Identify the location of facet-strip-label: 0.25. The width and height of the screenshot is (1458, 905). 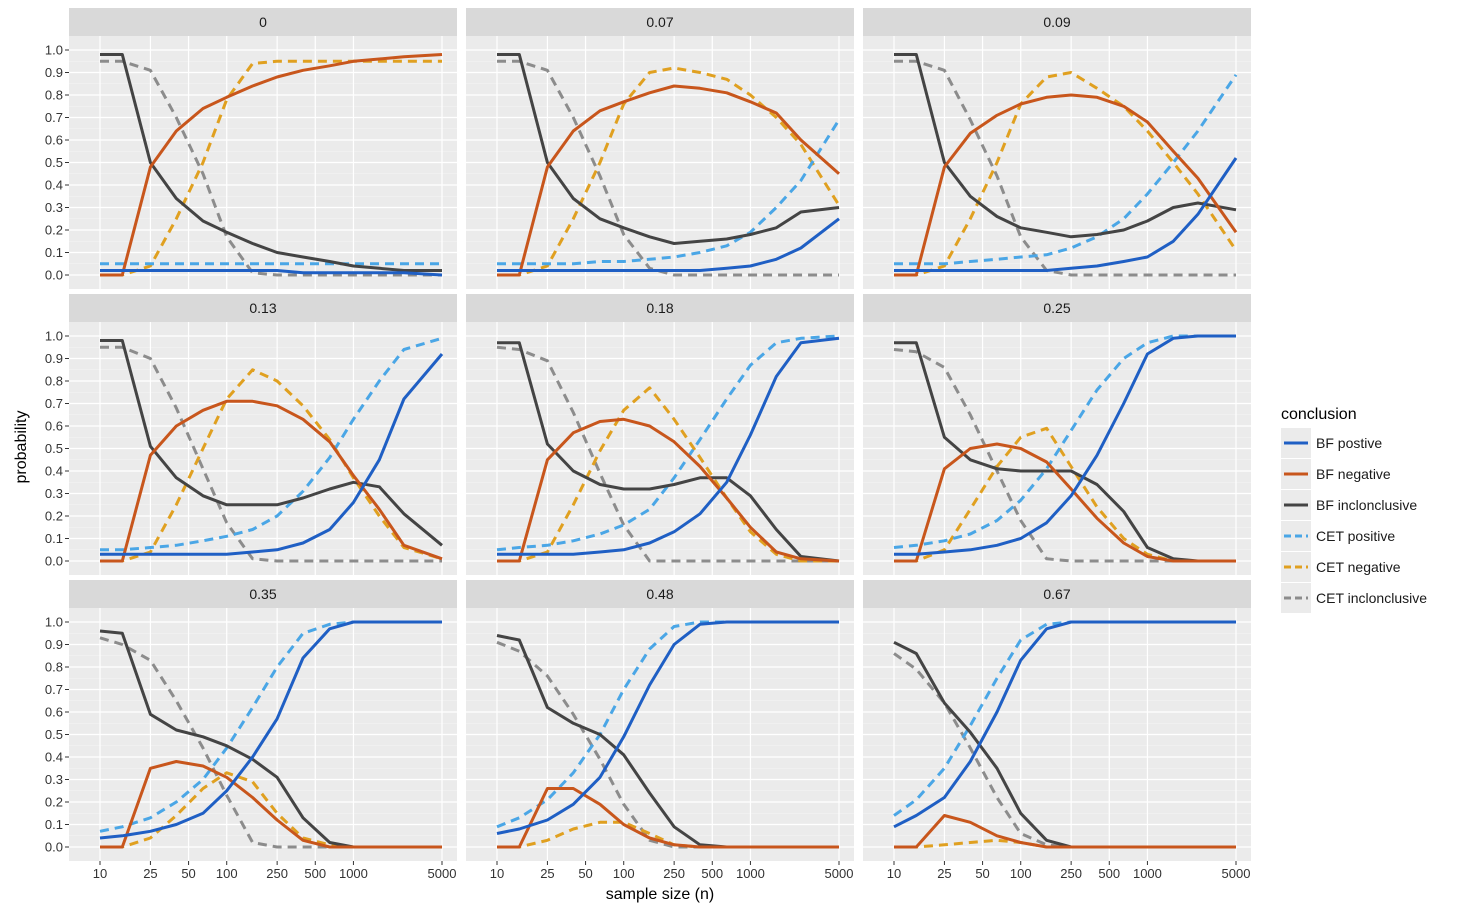
(1056, 308).